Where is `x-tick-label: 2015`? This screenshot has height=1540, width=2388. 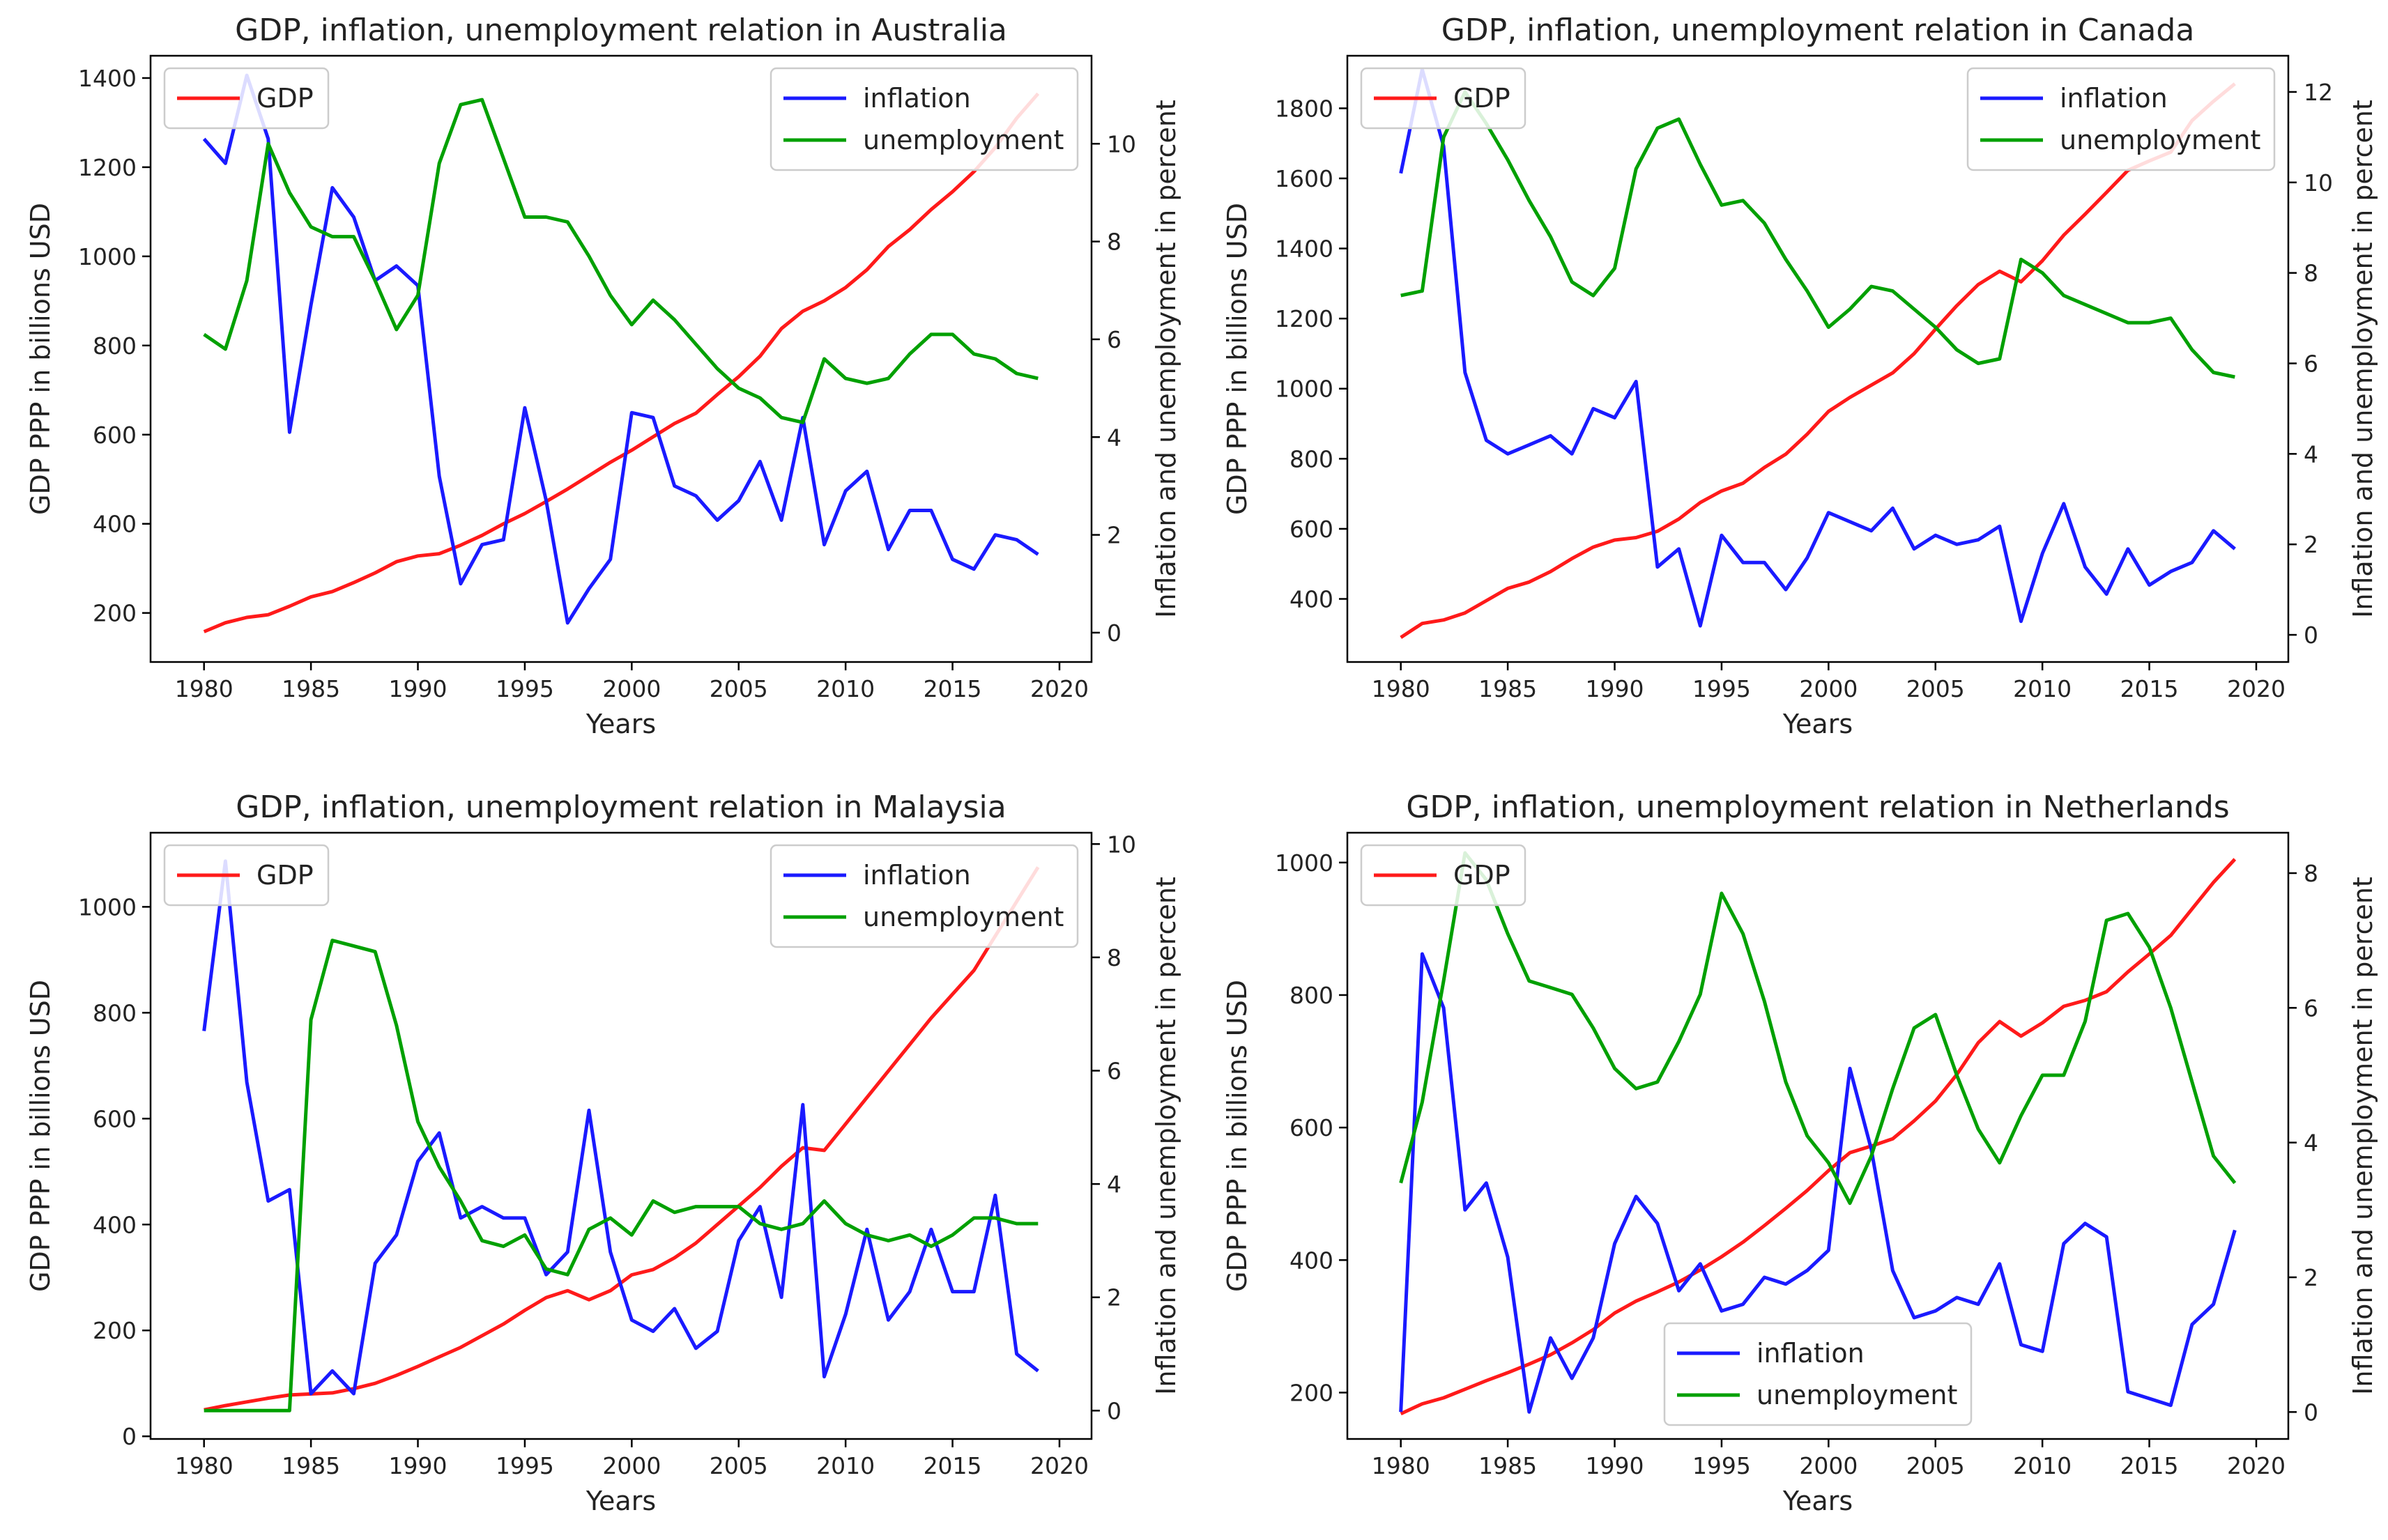
x-tick-label: 2015 is located at coordinates (953, 1465).